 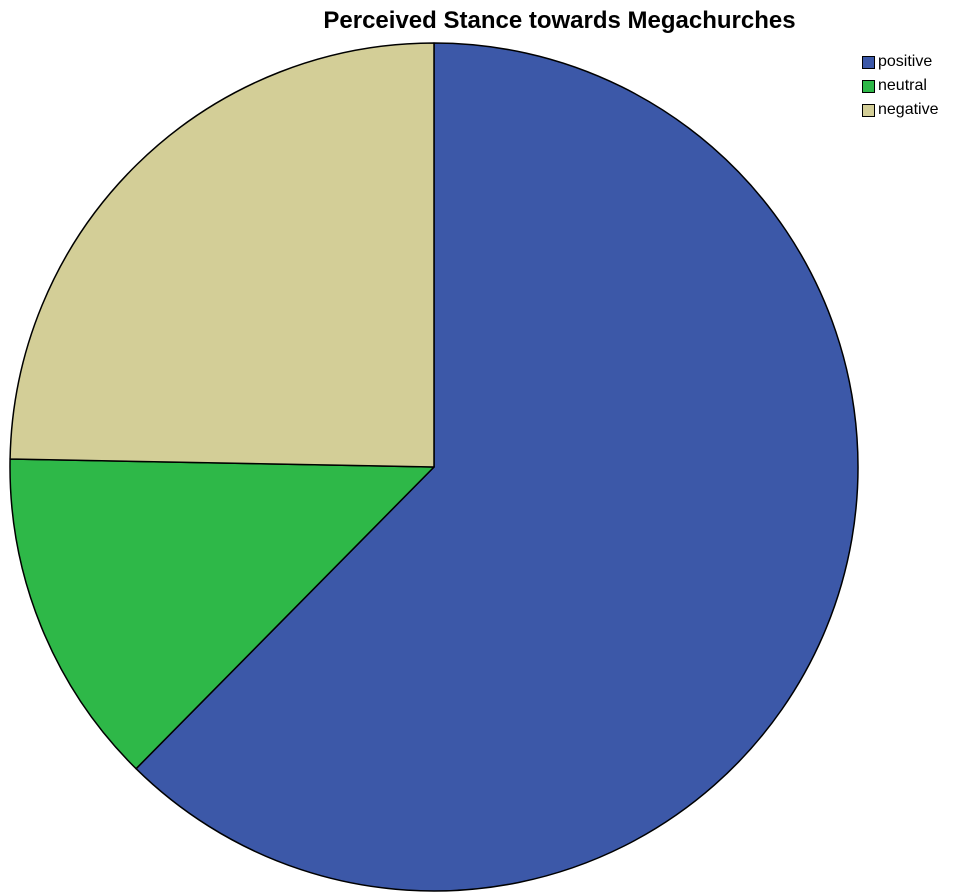 What do you see at coordinates (868, 86) in the screenshot?
I see `legend-swatch-neutral` at bounding box center [868, 86].